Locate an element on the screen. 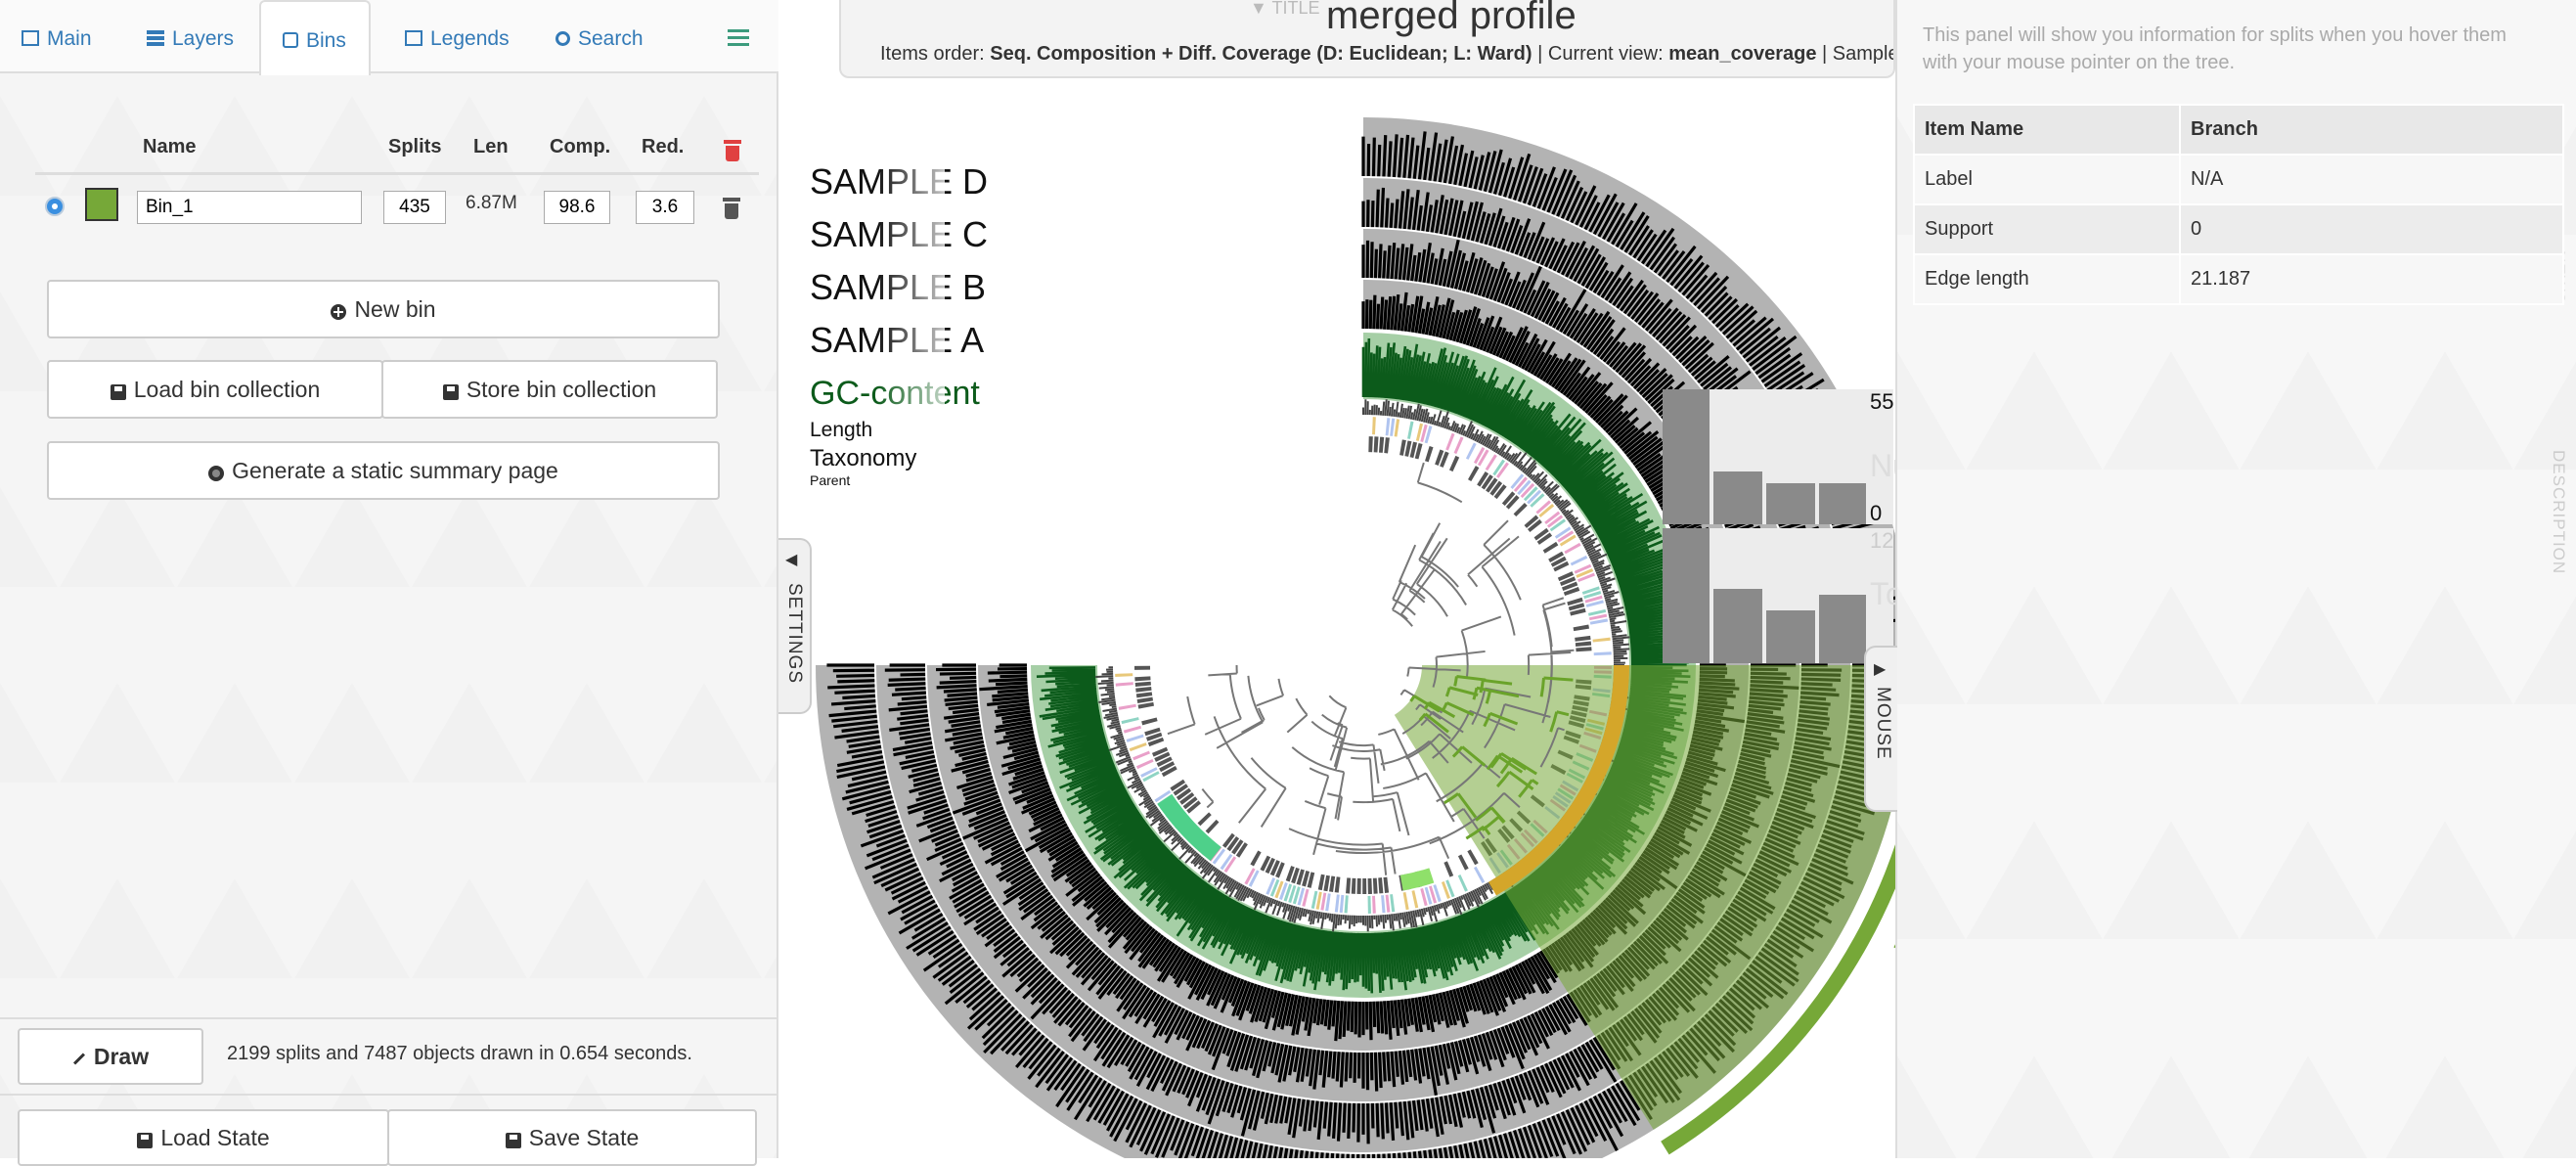 This screenshot has height=1166, width=2576. col-header-name: Name is located at coordinates (170, 146).